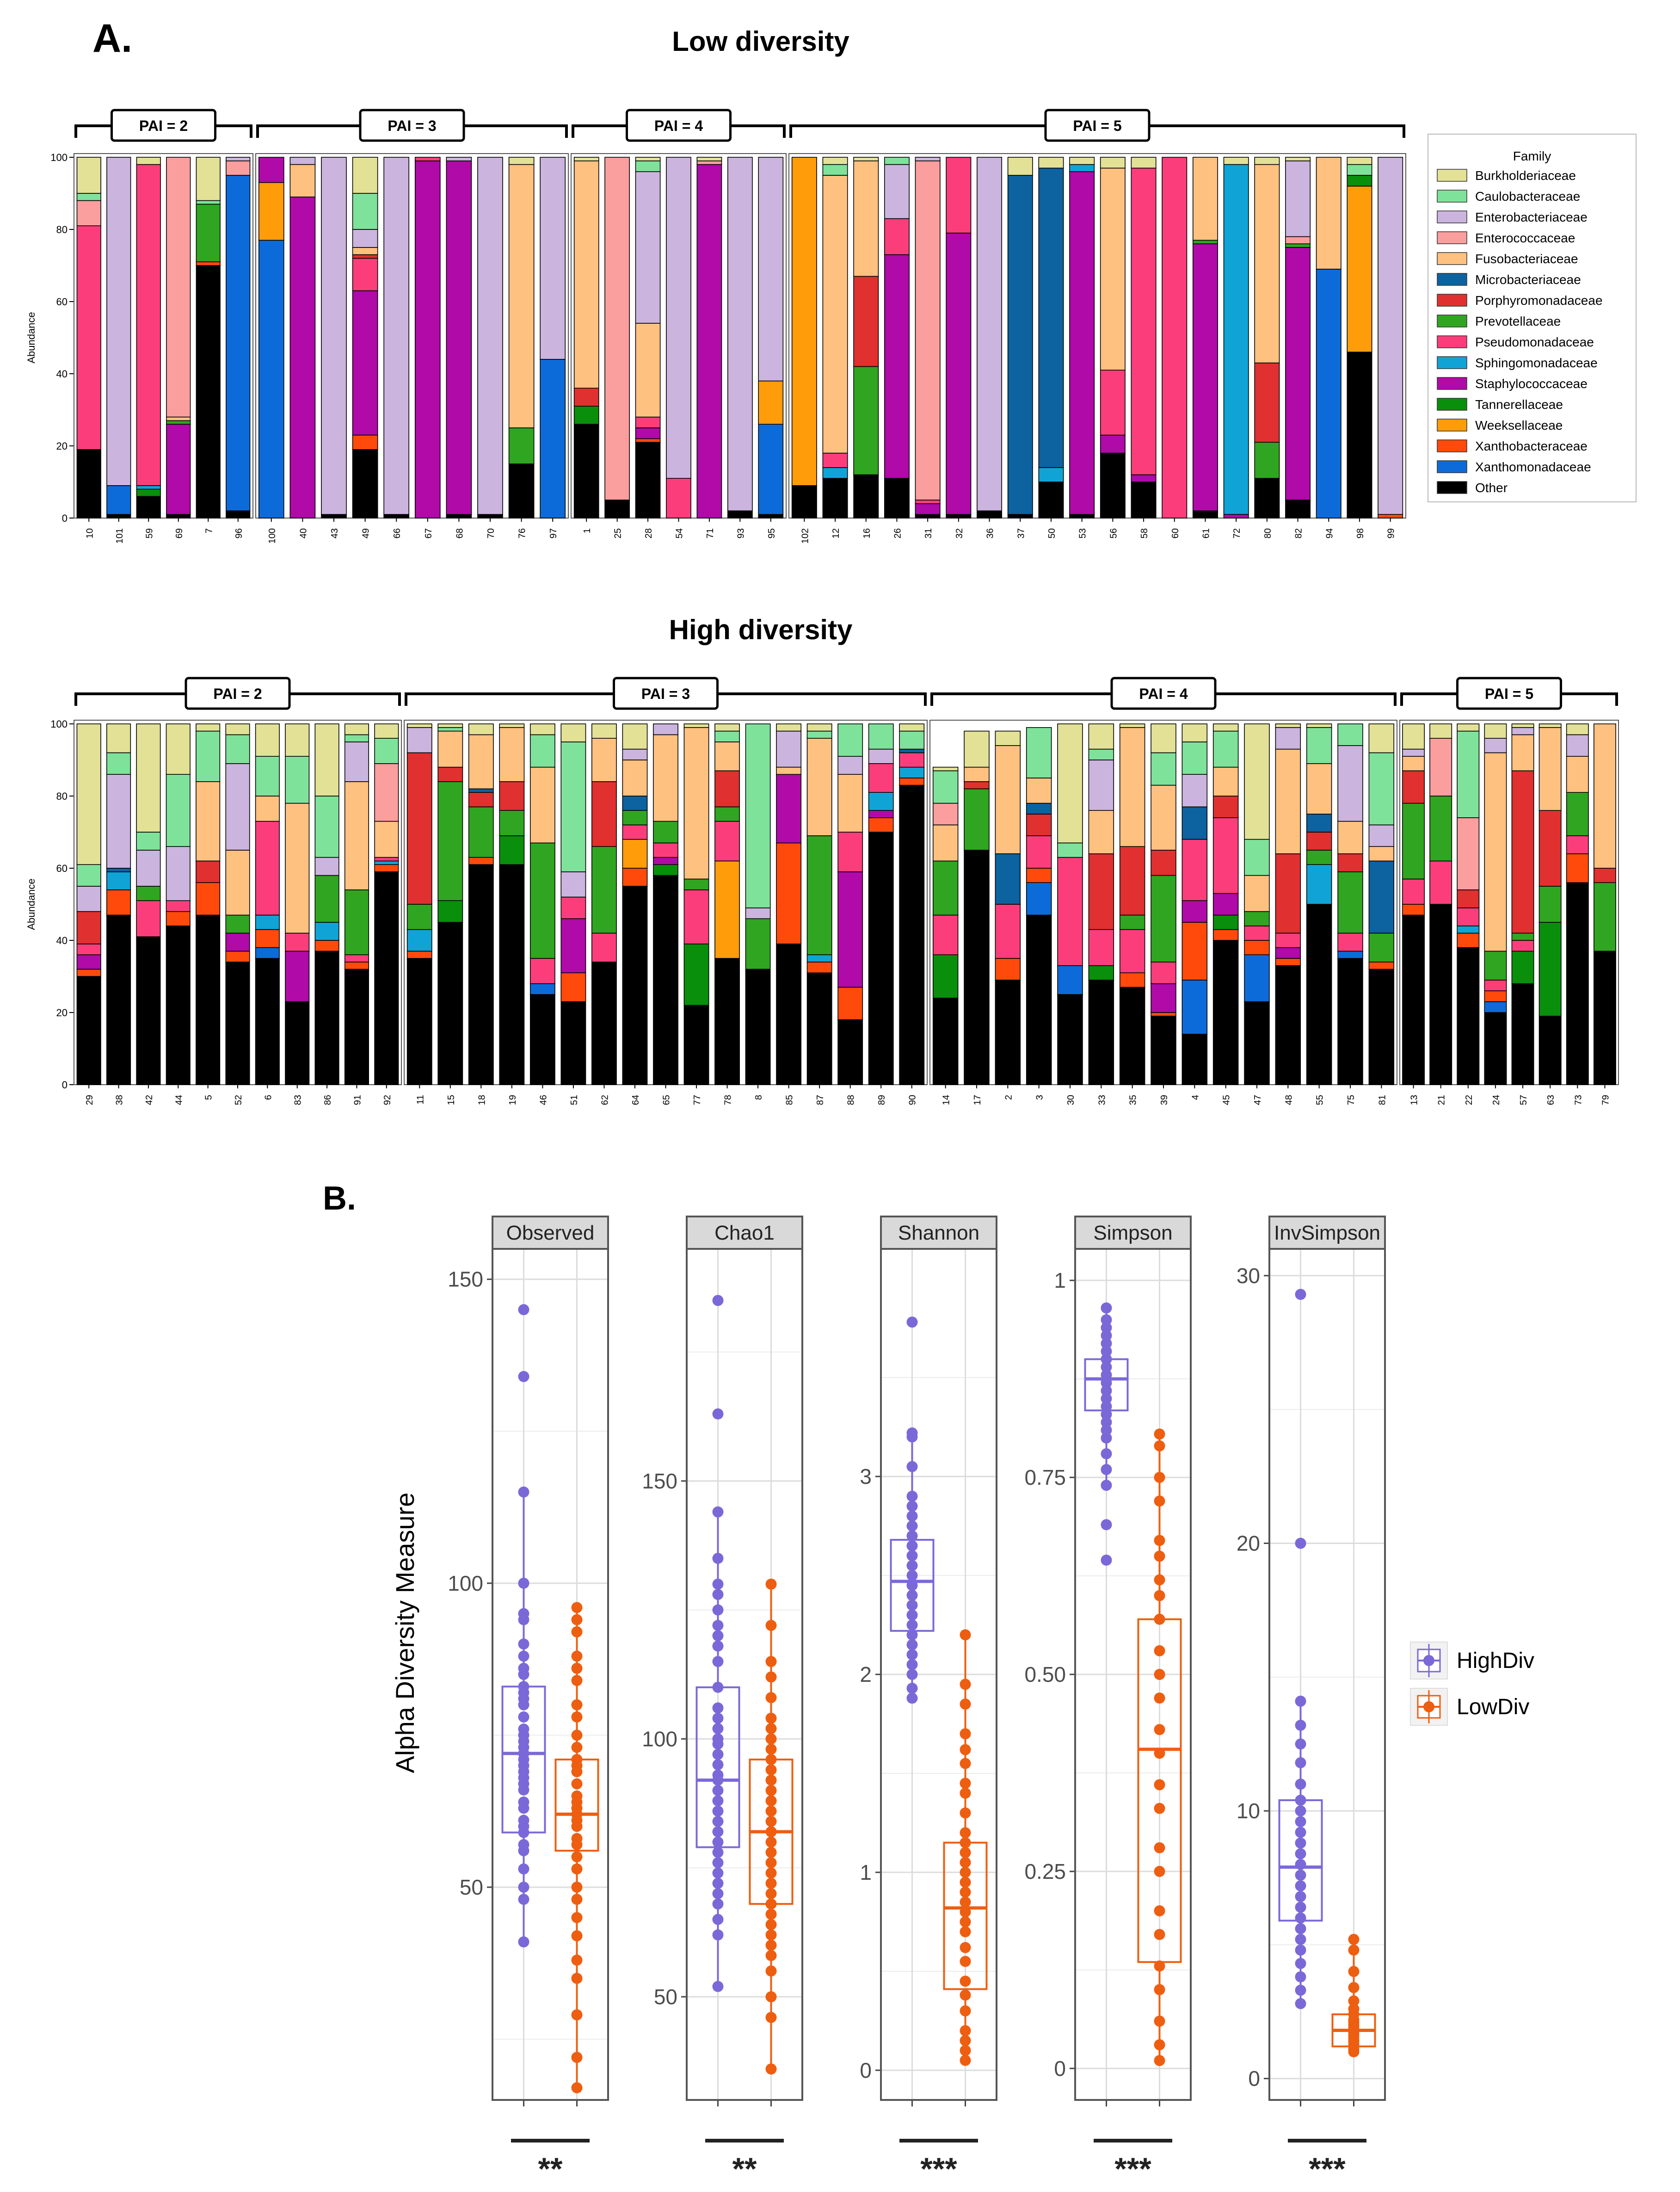 The width and height of the screenshot is (1680, 2192). I want to click on legend-item-fusobacteriaceae: Fusobacteriaceae, so click(1507, 259).